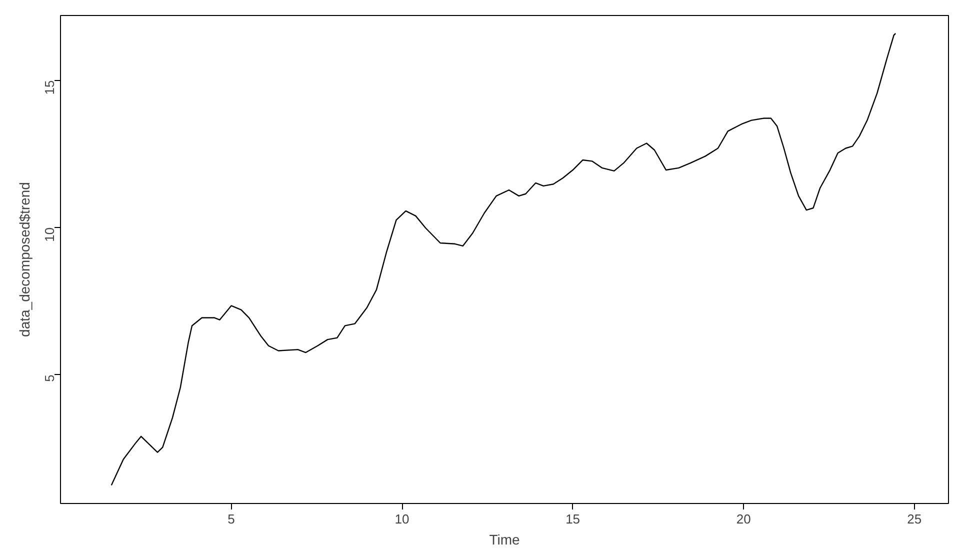  Describe the element at coordinates (743, 519) in the screenshot. I see `x-tick-label: 20` at that location.